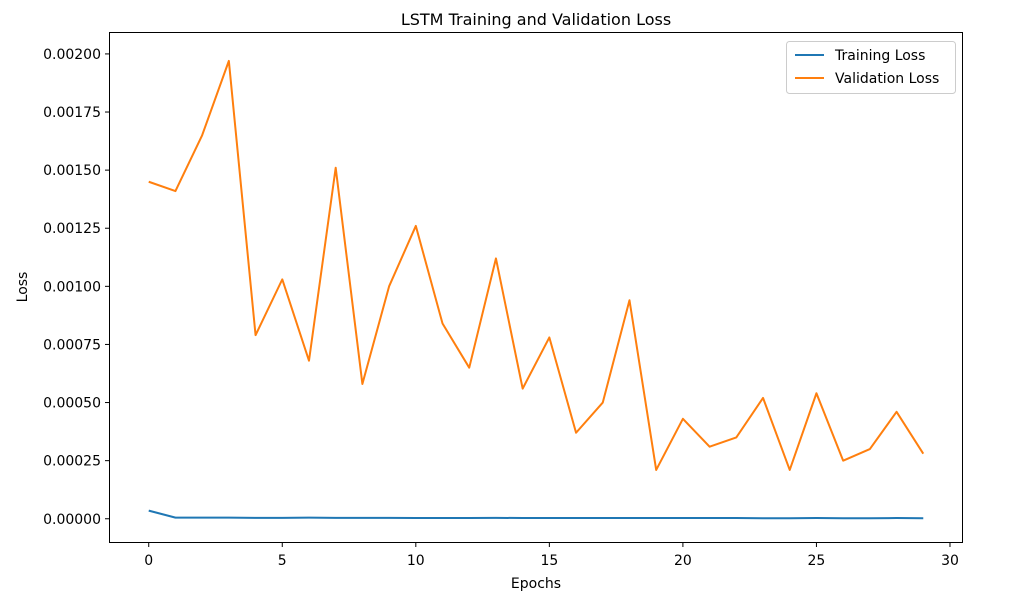 Image resolution: width=1022 pixels, height=600 pixels. Describe the element at coordinates (72, 171) in the screenshot. I see `y-tick-label: 0.00150` at that location.